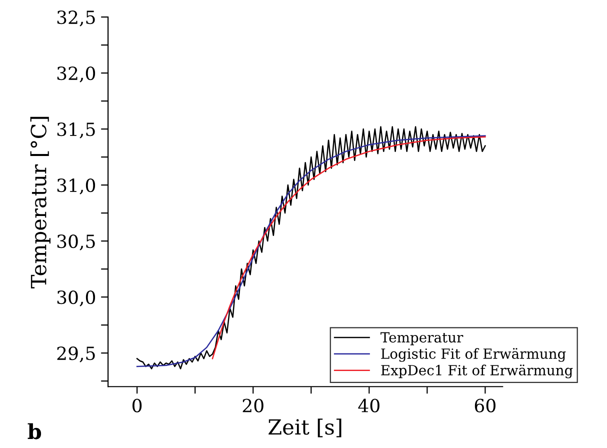  Describe the element at coordinates (76, 242) in the screenshot. I see `y-tick-label: 30,5` at that location.